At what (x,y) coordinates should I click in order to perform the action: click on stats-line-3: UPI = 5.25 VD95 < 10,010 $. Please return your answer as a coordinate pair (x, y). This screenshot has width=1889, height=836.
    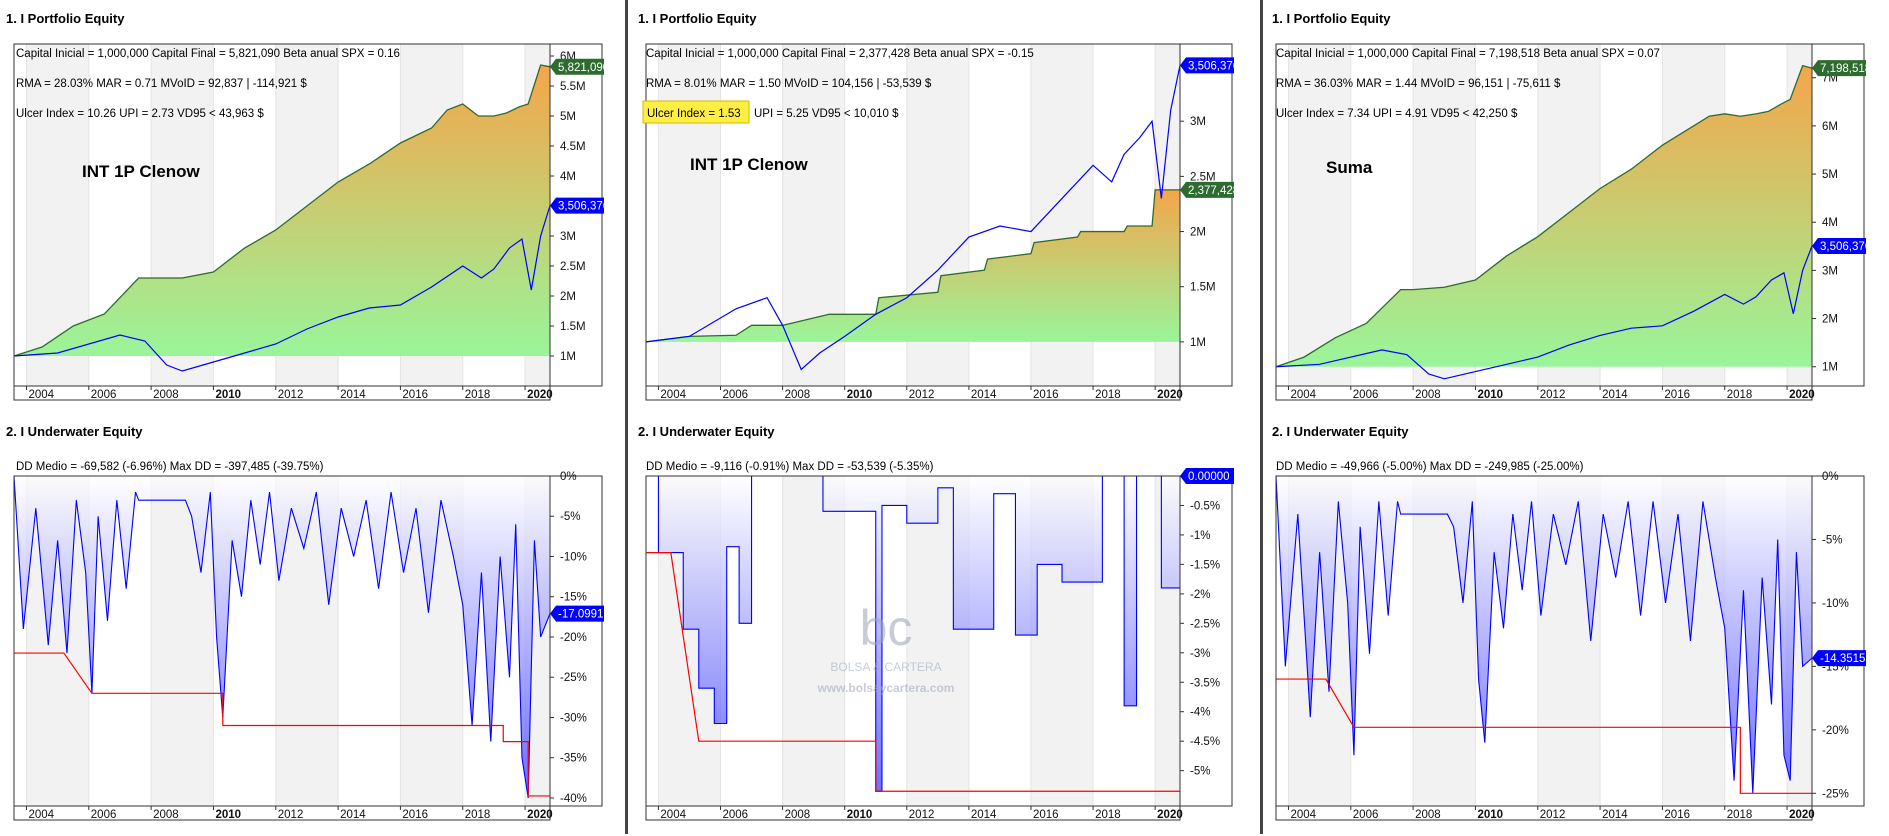
    Looking at the image, I should click on (826, 114).